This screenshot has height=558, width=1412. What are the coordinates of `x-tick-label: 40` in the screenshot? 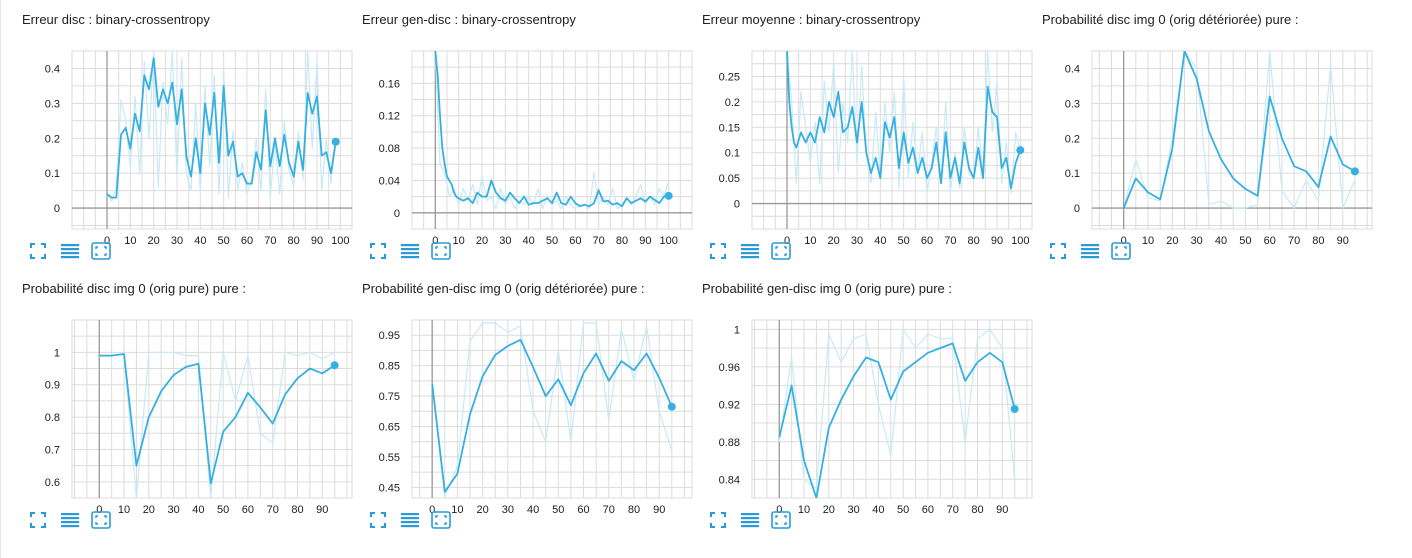 It's located at (200, 241).